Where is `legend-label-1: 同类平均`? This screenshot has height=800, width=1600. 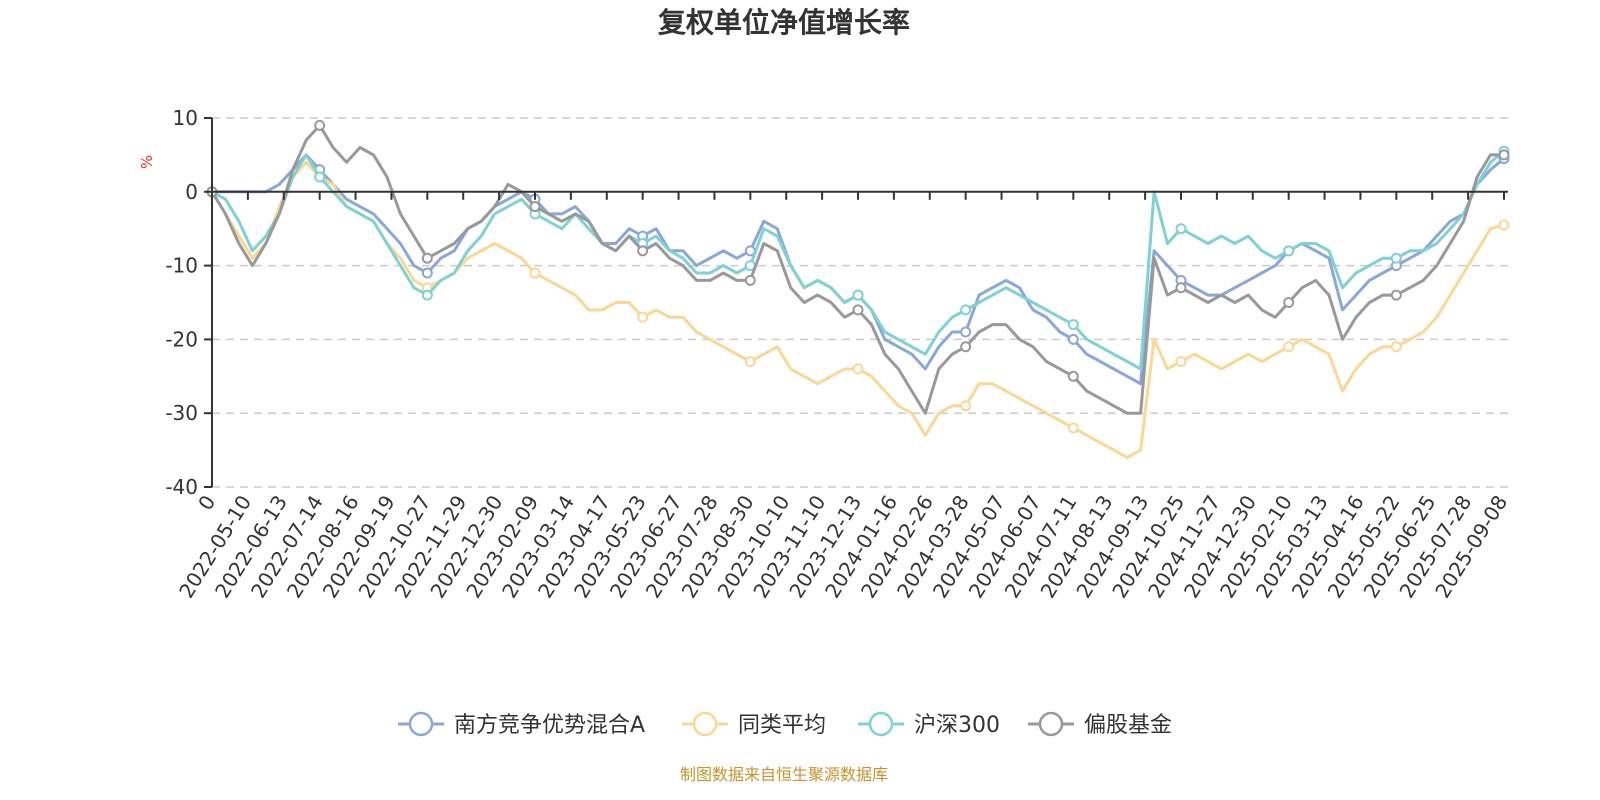 legend-label-1: 同类平均 is located at coordinates (782, 725).